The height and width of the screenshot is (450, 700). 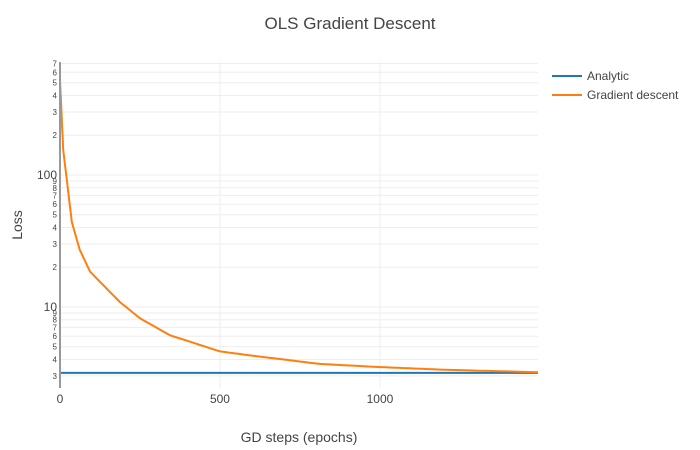 I want to click on legend-label: Analytic, so click(x=608, y=75).